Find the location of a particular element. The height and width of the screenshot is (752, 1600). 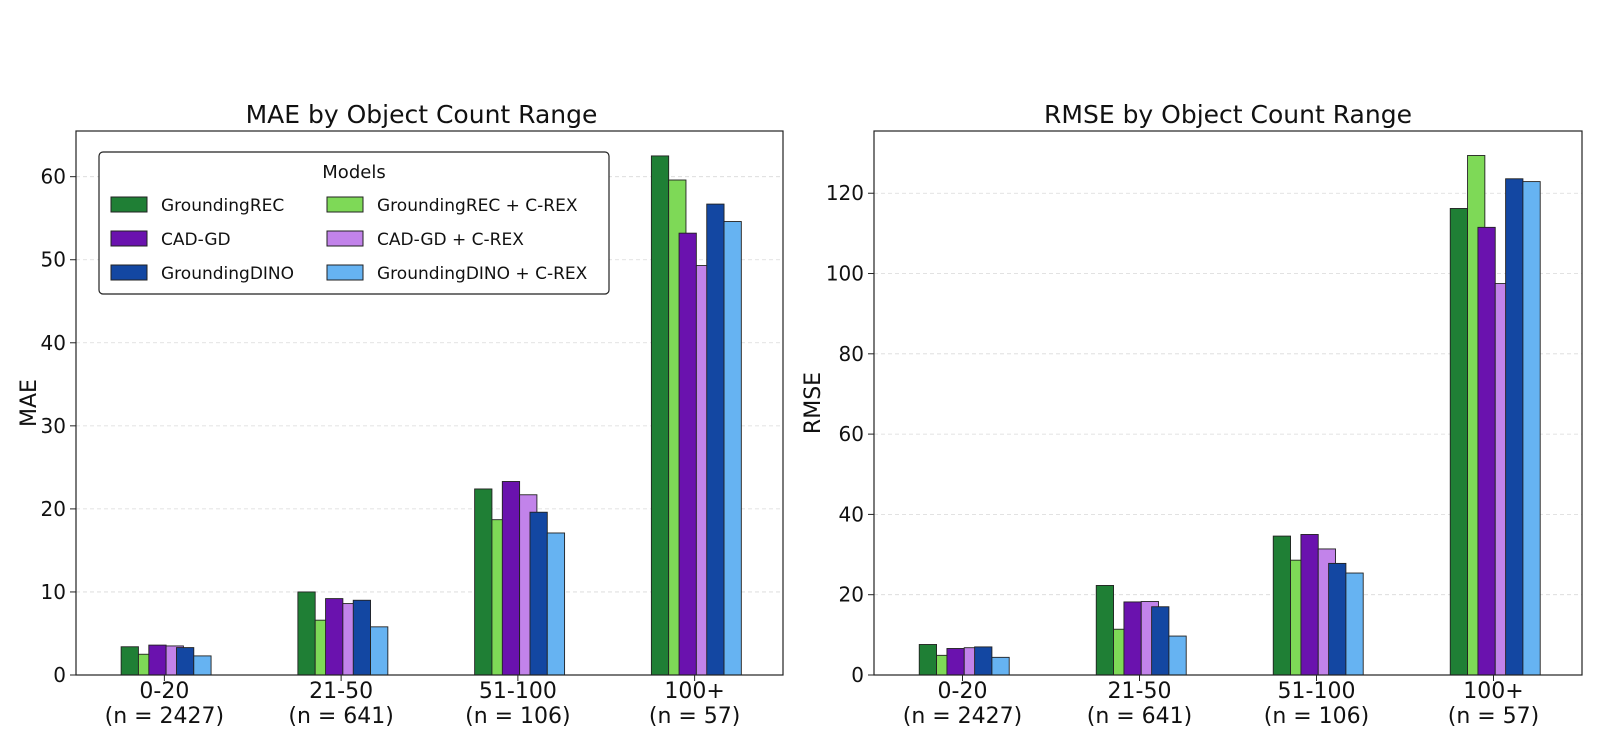

rmse-y-tick-label: 60 is located at coordinates (851, 434).